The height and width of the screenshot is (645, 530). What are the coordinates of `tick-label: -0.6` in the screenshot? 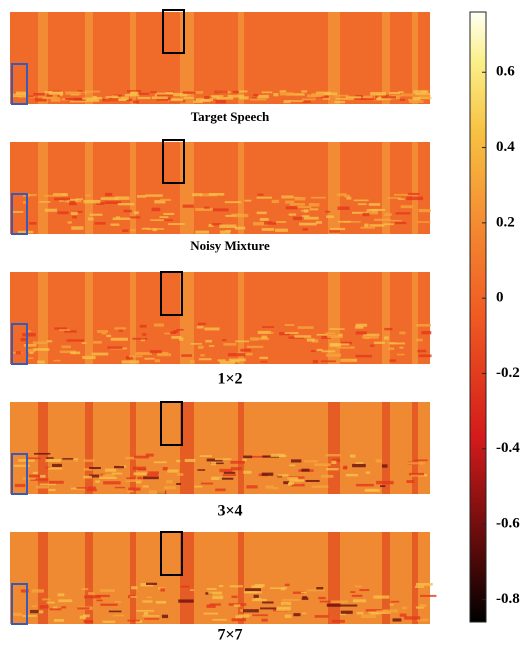 It's located at (508, 524).